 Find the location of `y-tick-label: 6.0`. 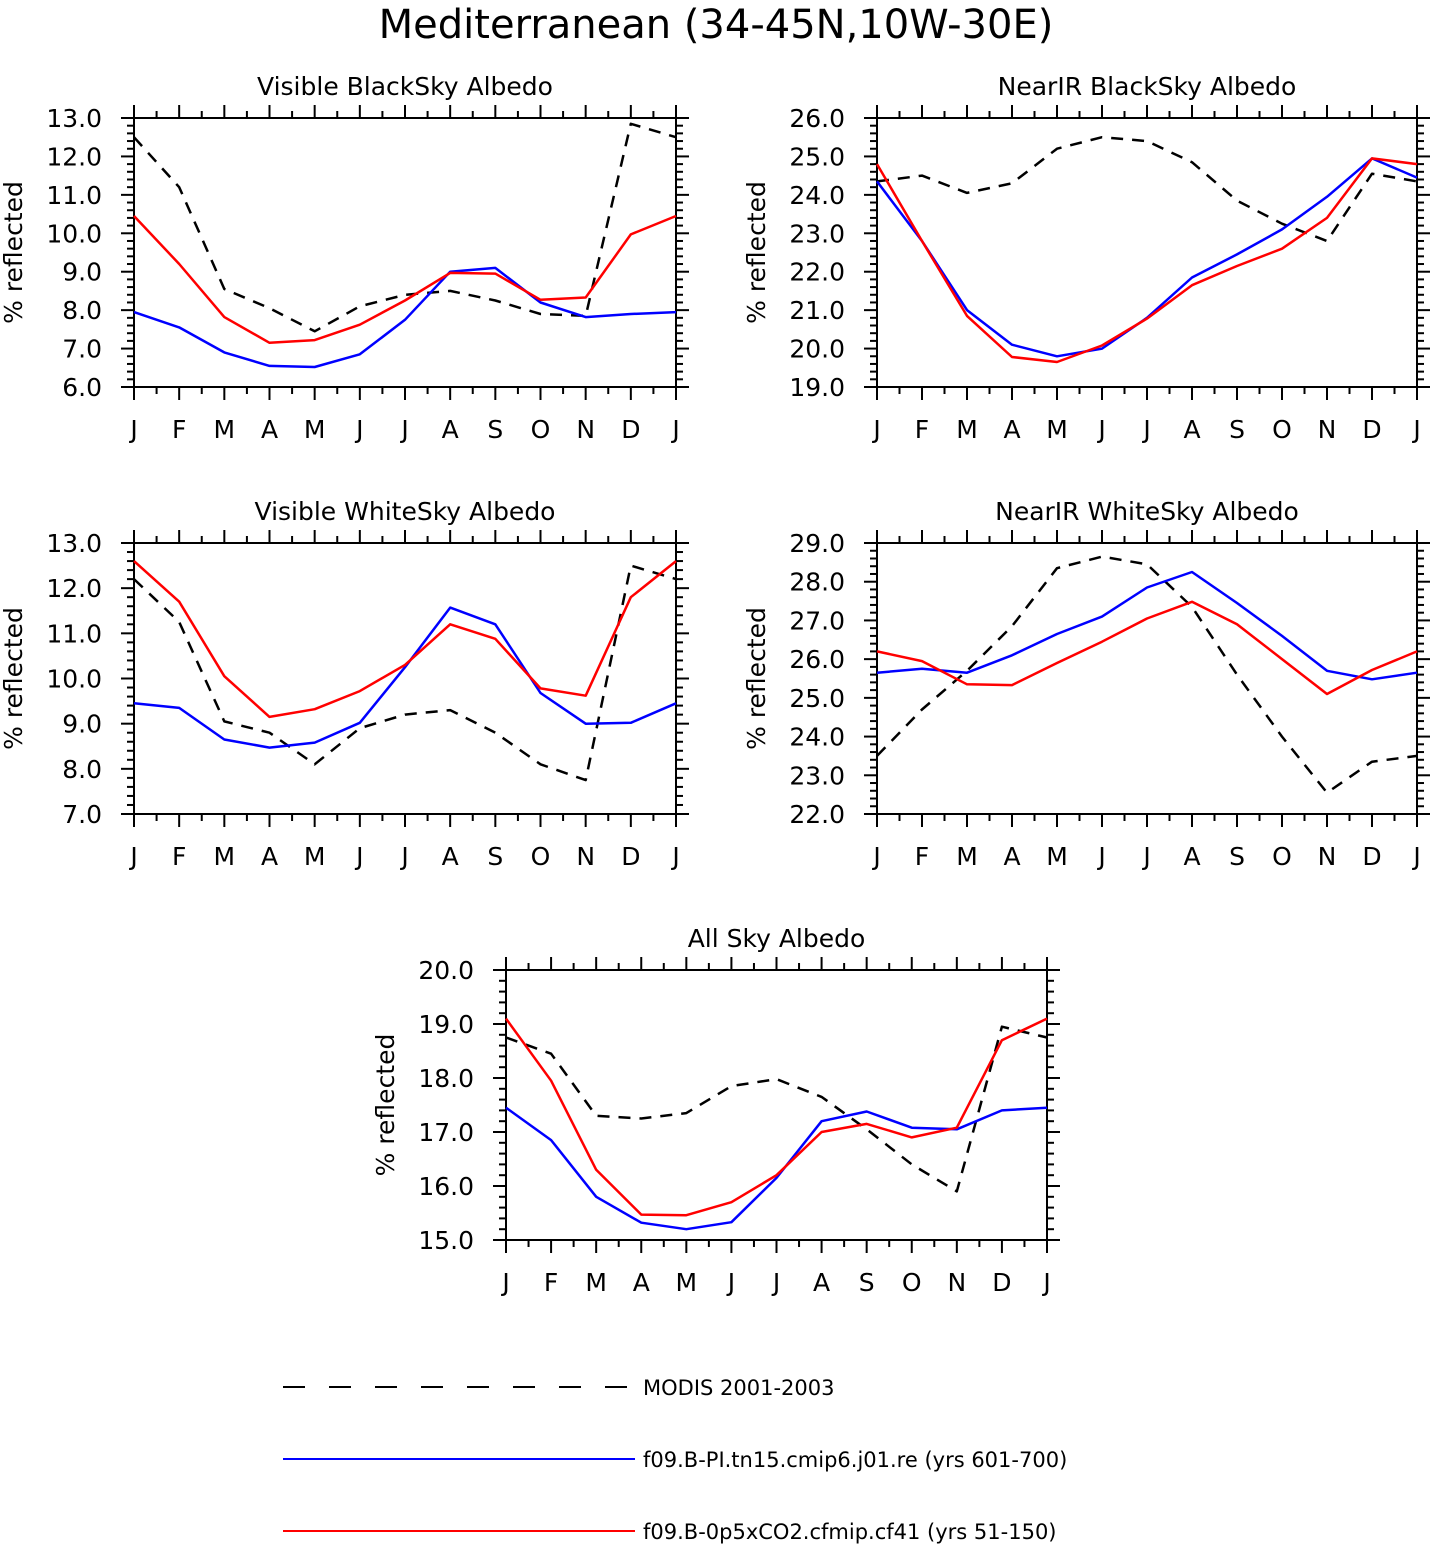

y-tick-label: 6.0 is located at coordinates (82, 387).